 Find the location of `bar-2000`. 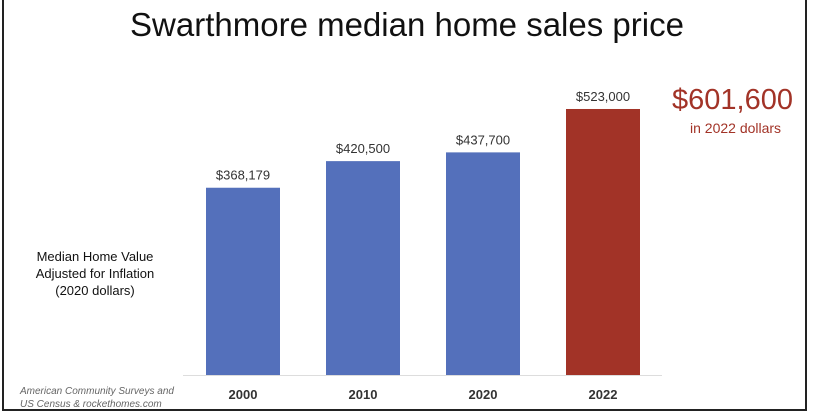

bar-2000 is located at coordinates (243, 281).